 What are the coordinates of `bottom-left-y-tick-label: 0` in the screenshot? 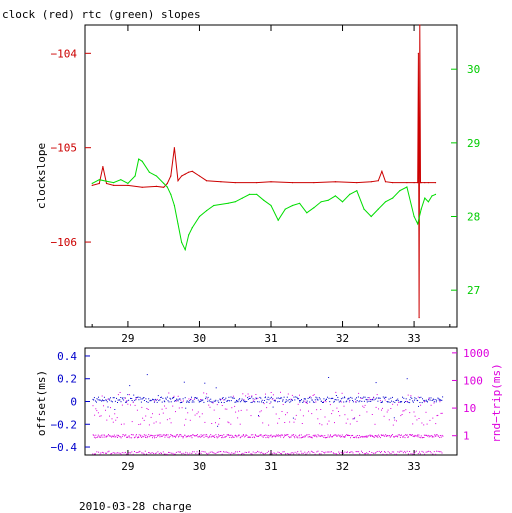 It's located at (73, 402).